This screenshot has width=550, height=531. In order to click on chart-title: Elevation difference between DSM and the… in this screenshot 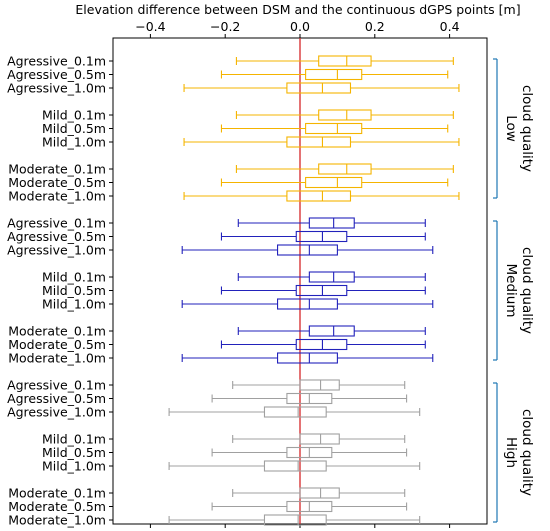, I will do `click(297, 9)`.